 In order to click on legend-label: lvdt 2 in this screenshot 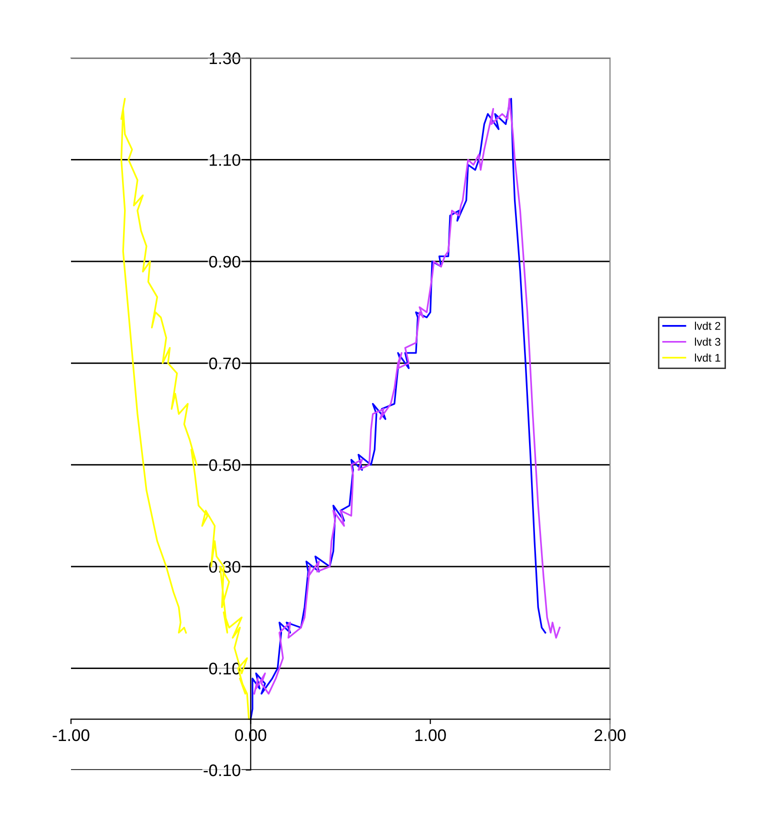, I will do `click(707, 326)`.